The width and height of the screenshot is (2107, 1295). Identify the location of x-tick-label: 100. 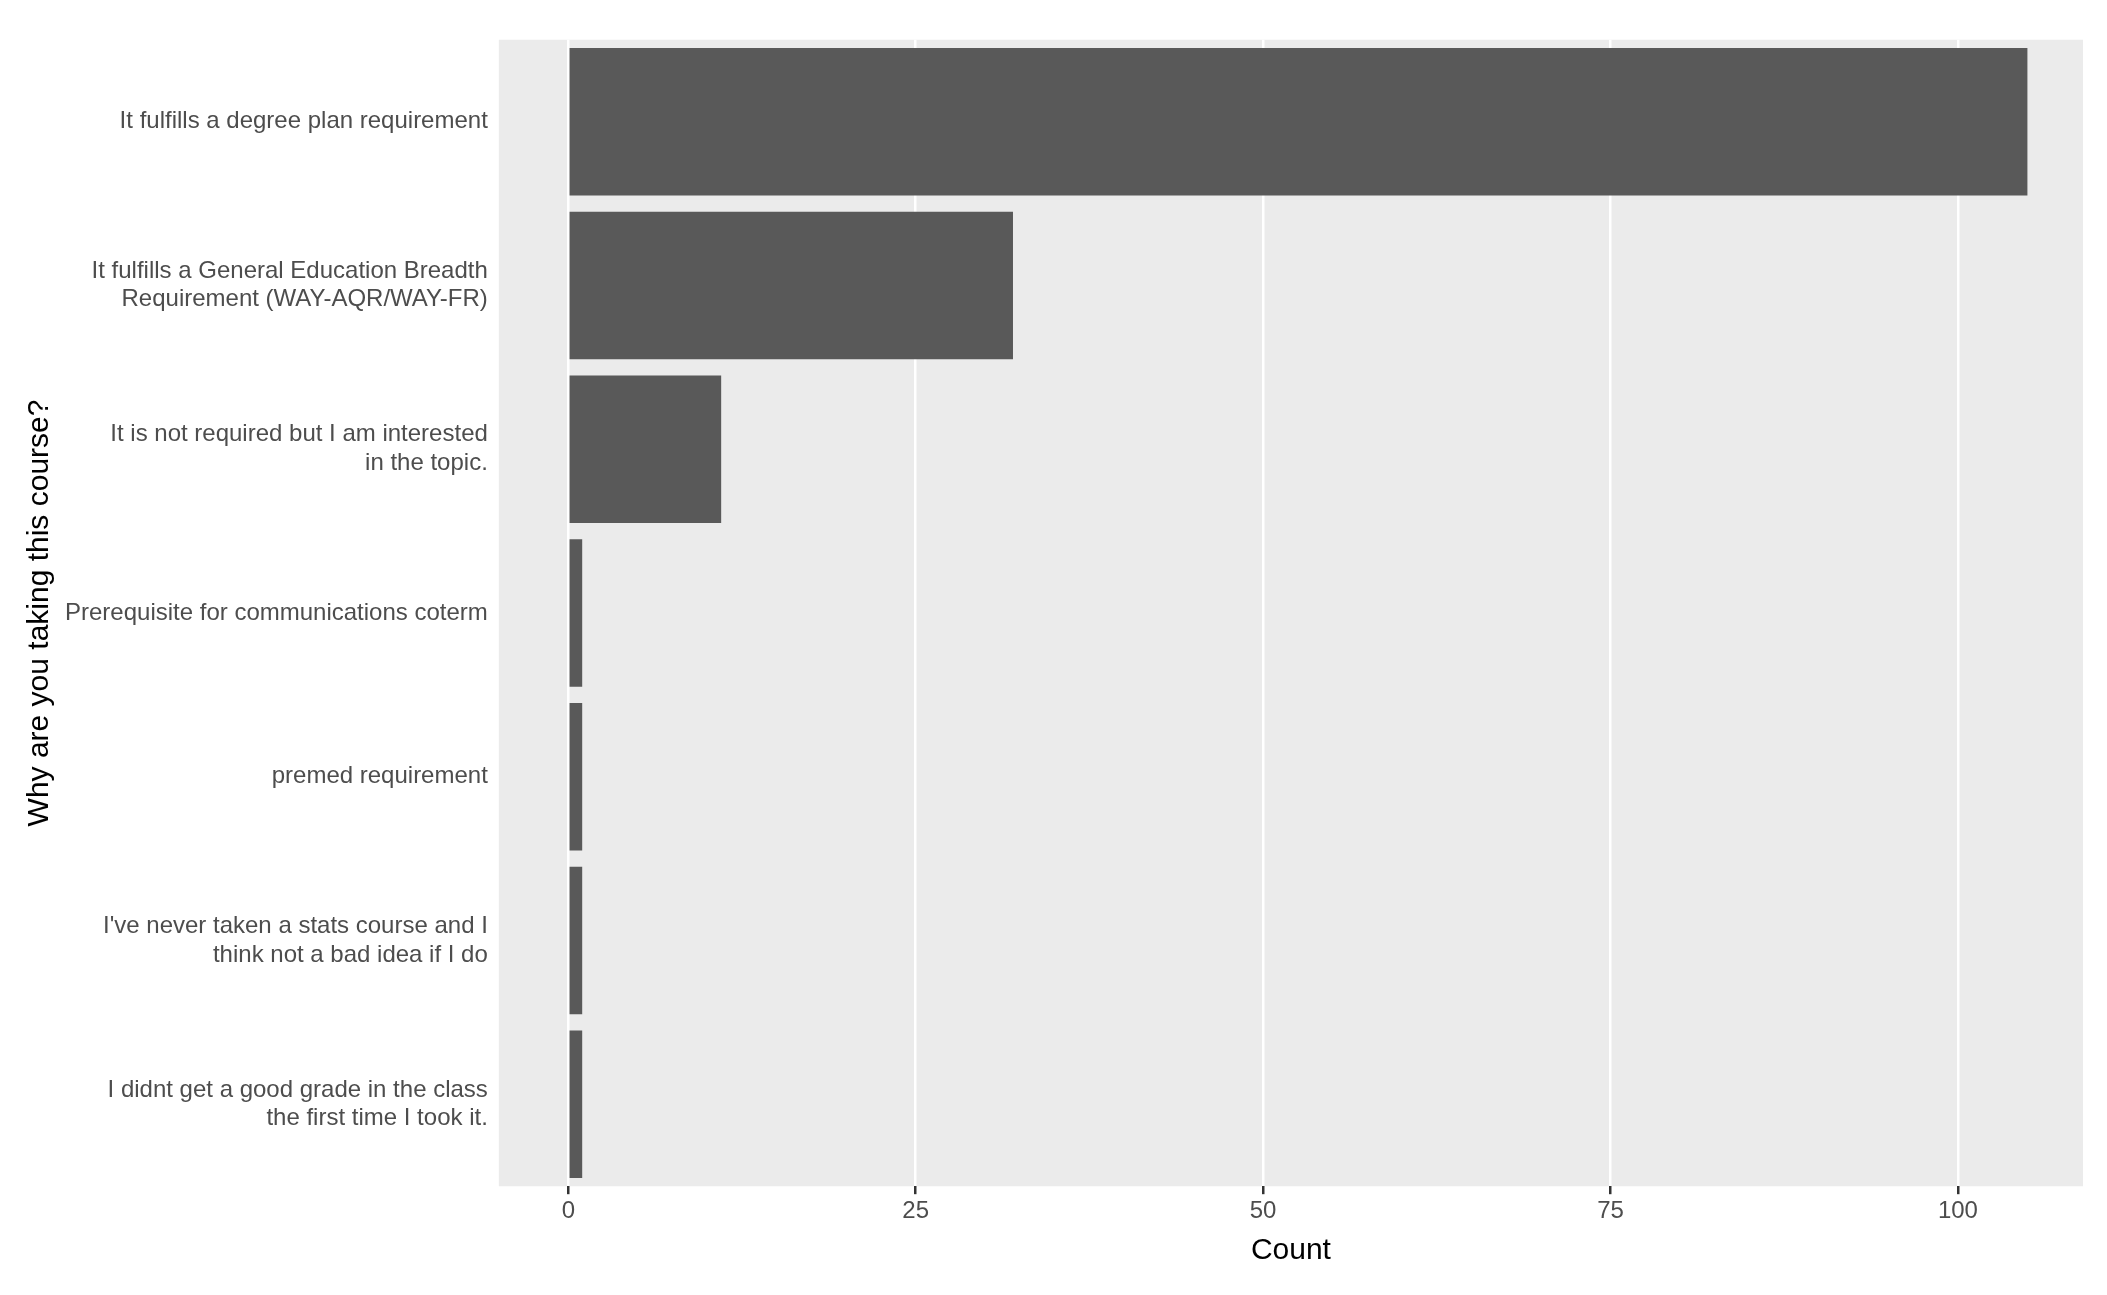
(1957, 1210).